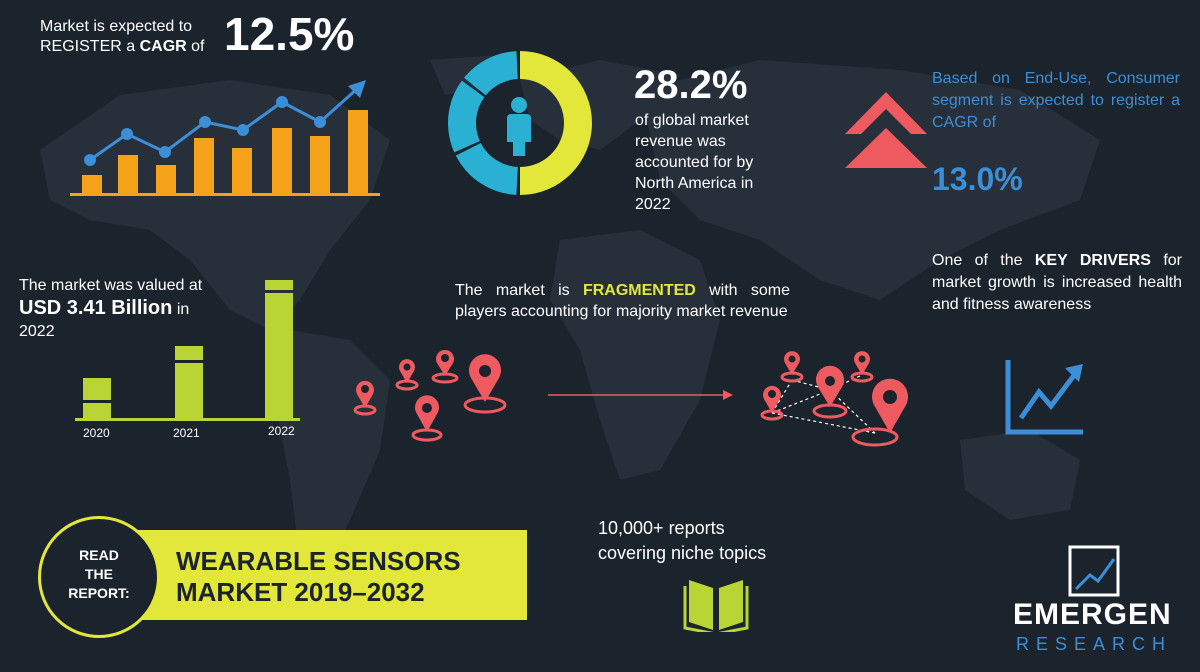  I want to click on reports-count-line1: 10,000+ reports, so click(661, 528).